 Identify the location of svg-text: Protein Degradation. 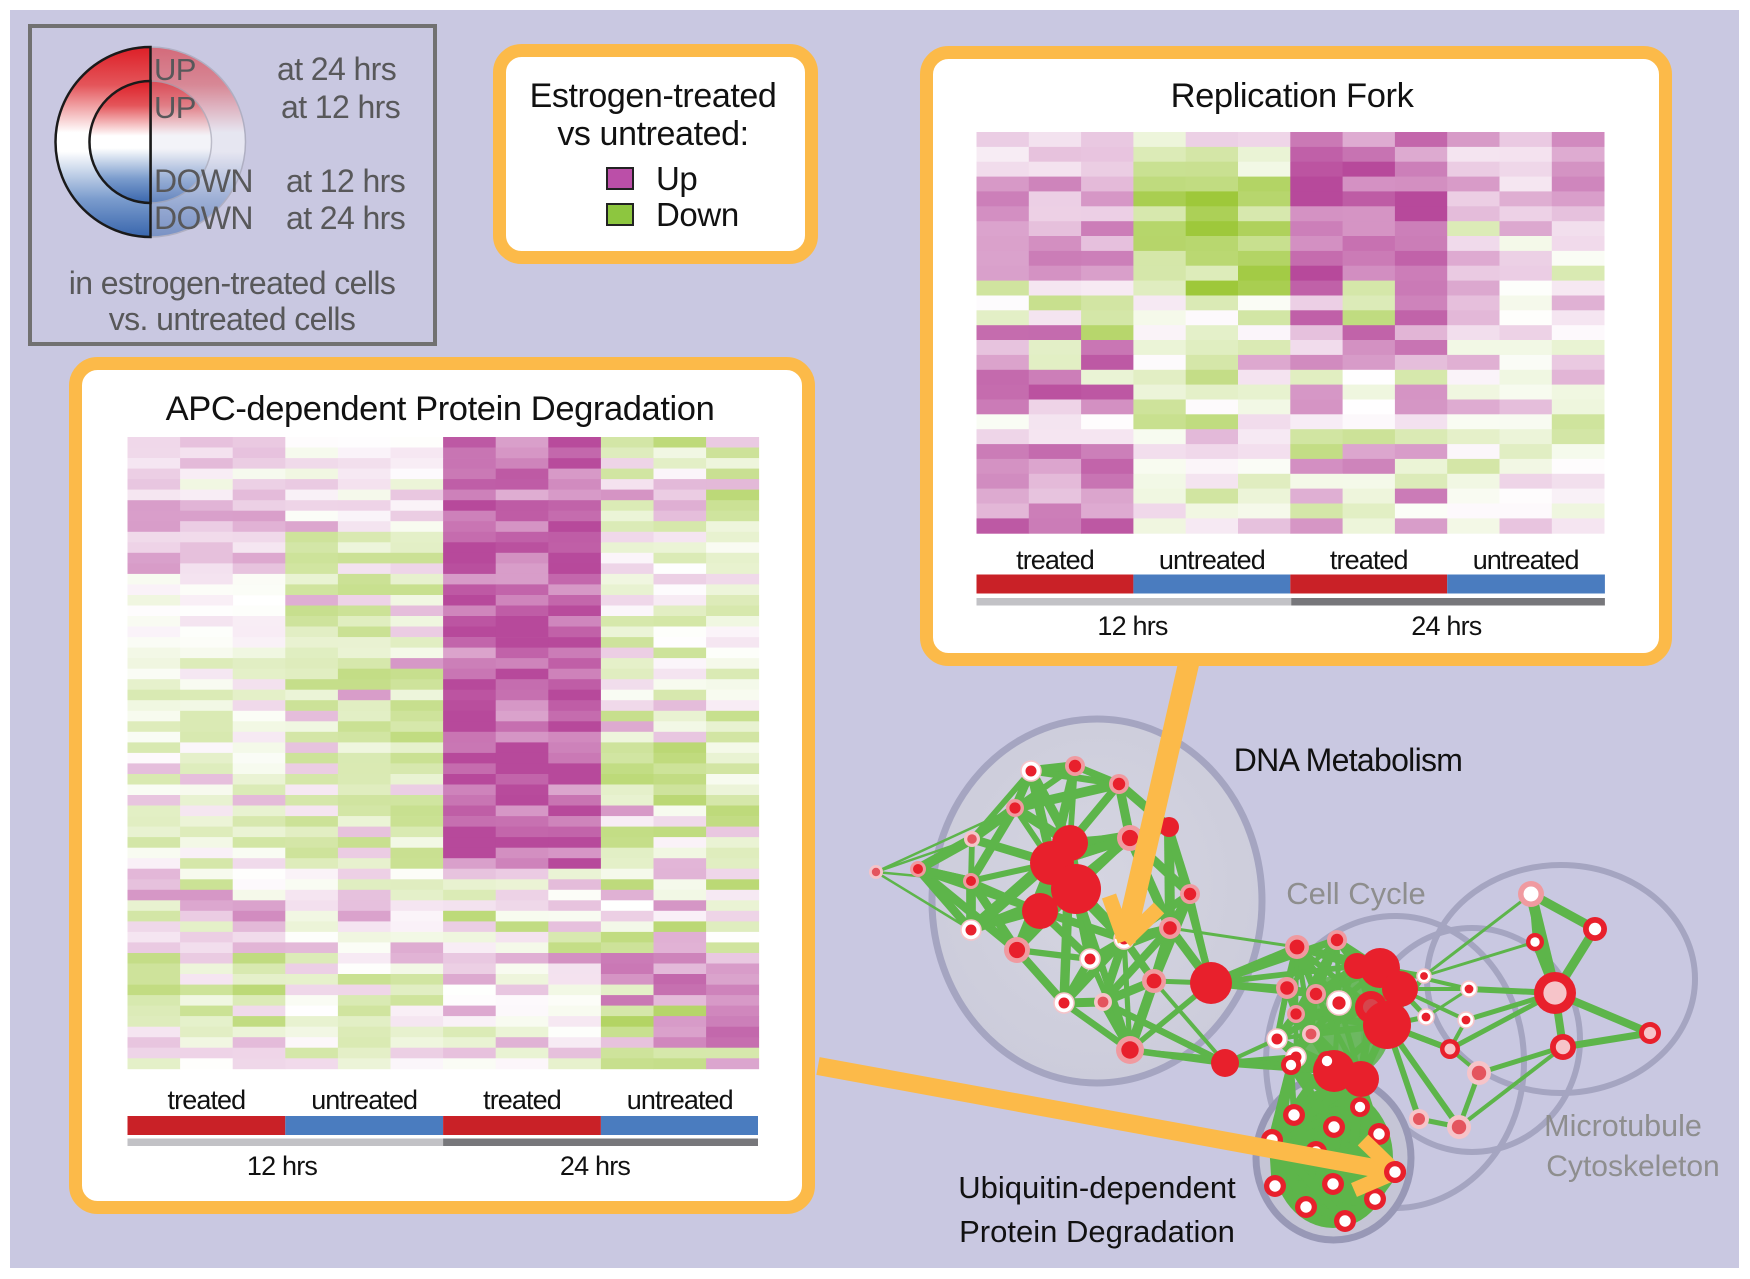
(1097, 1231).